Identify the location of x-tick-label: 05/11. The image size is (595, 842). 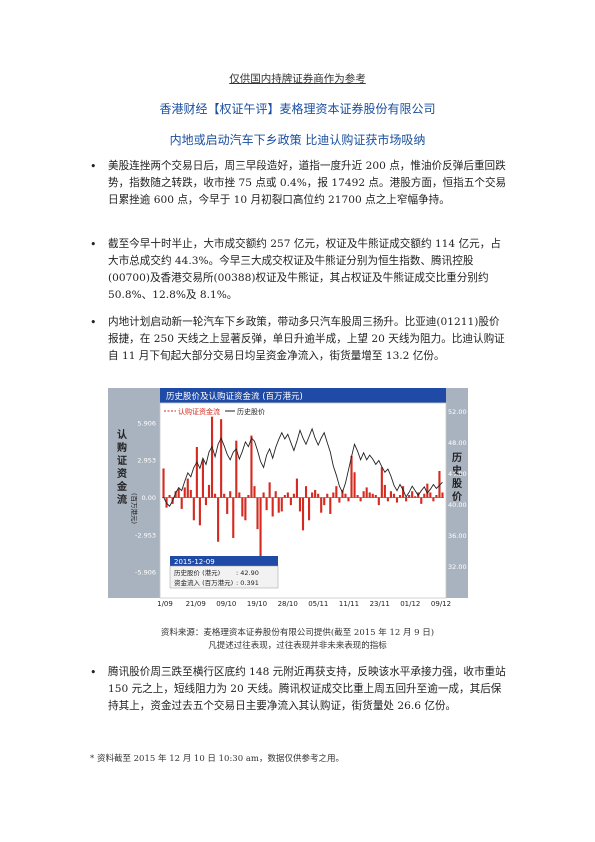
(318, 604).